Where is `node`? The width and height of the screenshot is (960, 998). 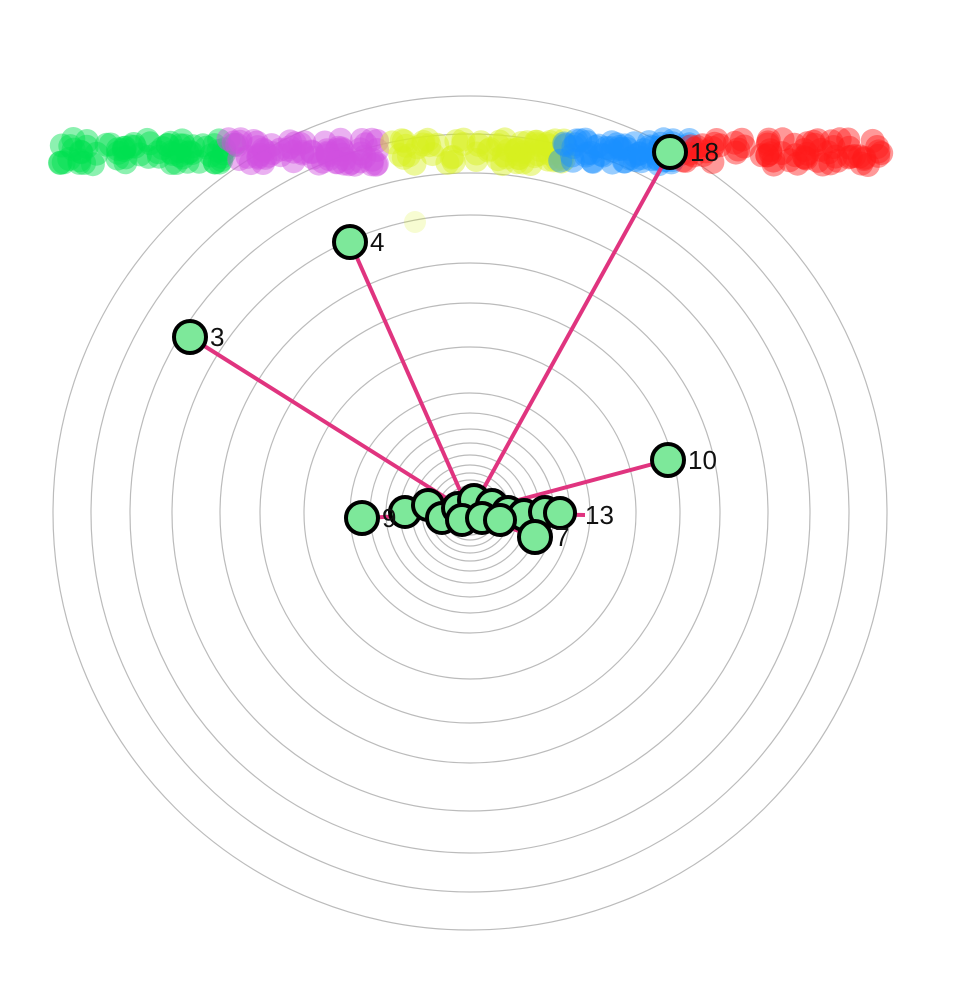 node is located at coordinates (670, 152).